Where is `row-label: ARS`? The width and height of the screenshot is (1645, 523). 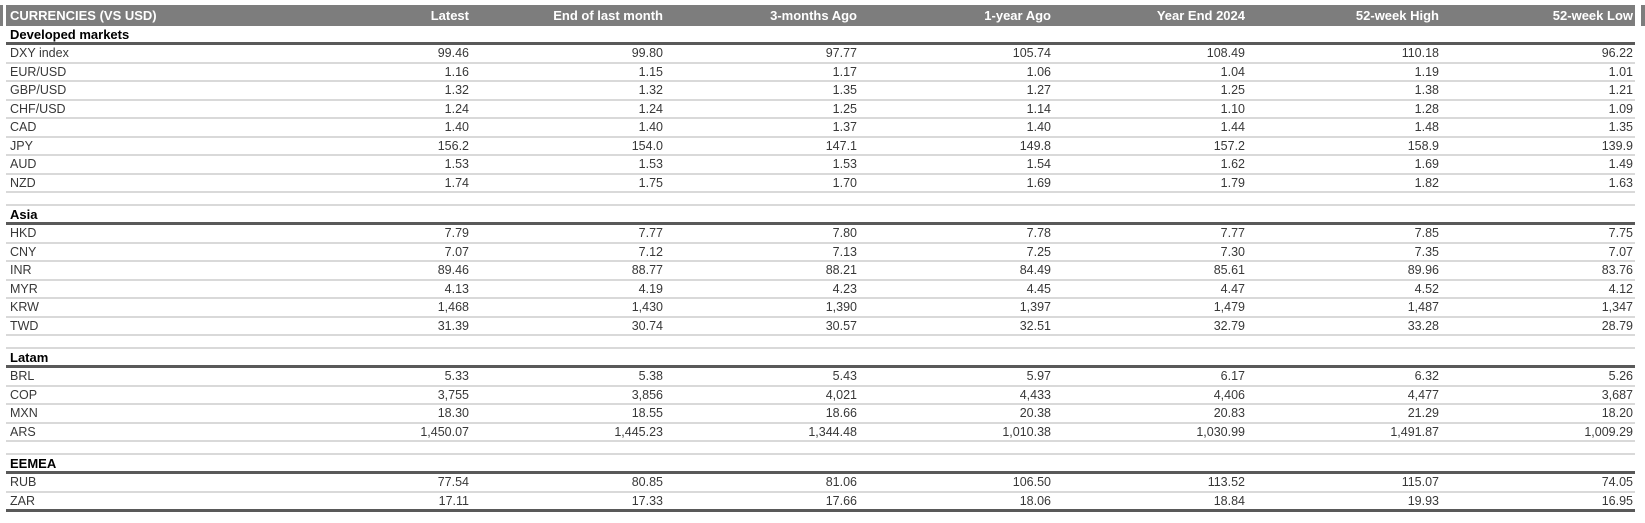
row-label: ARS is located at coordinates (23, 431).